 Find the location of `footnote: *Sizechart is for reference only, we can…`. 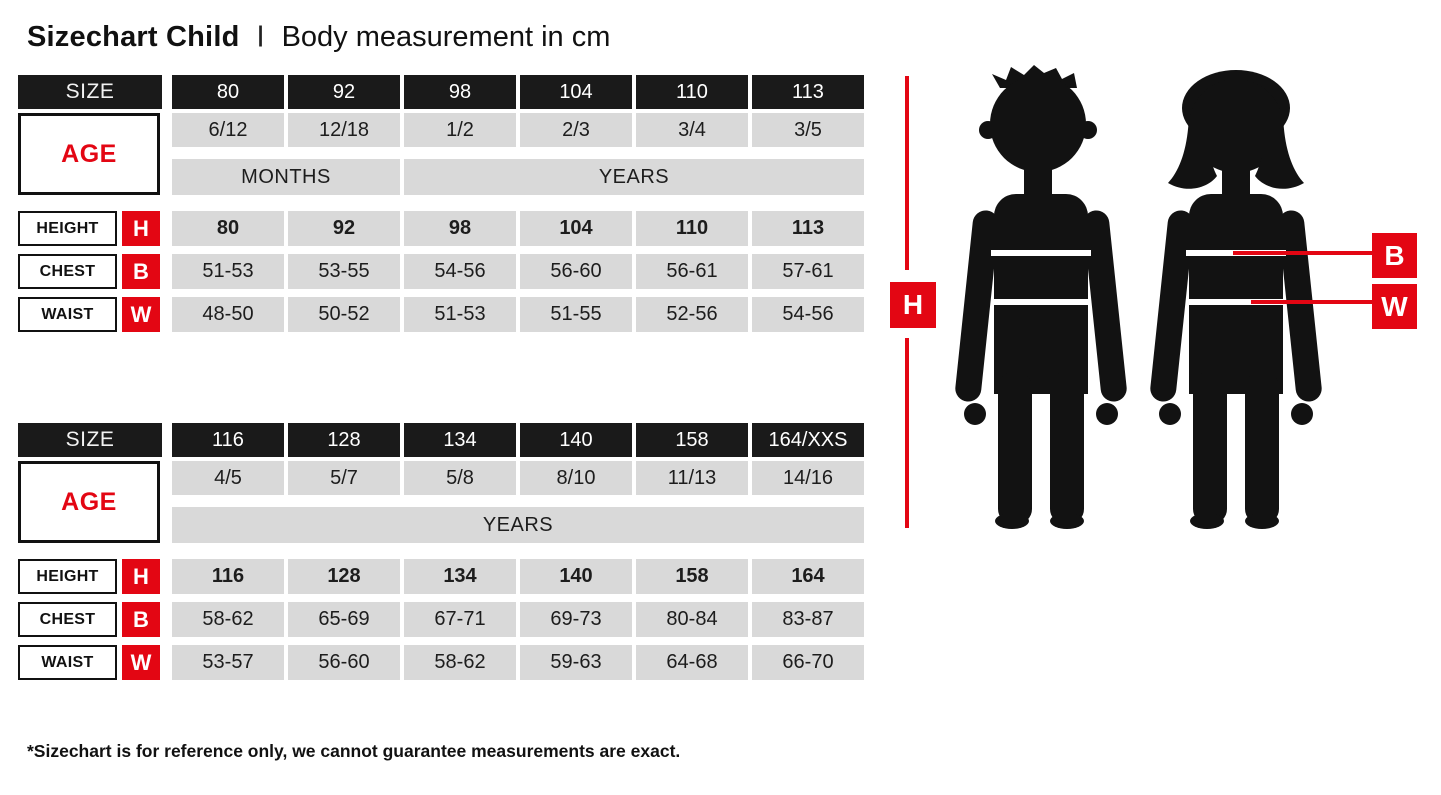

footnote: *Sizechart is for reference only, we can… is located at coordinates (354, 751).